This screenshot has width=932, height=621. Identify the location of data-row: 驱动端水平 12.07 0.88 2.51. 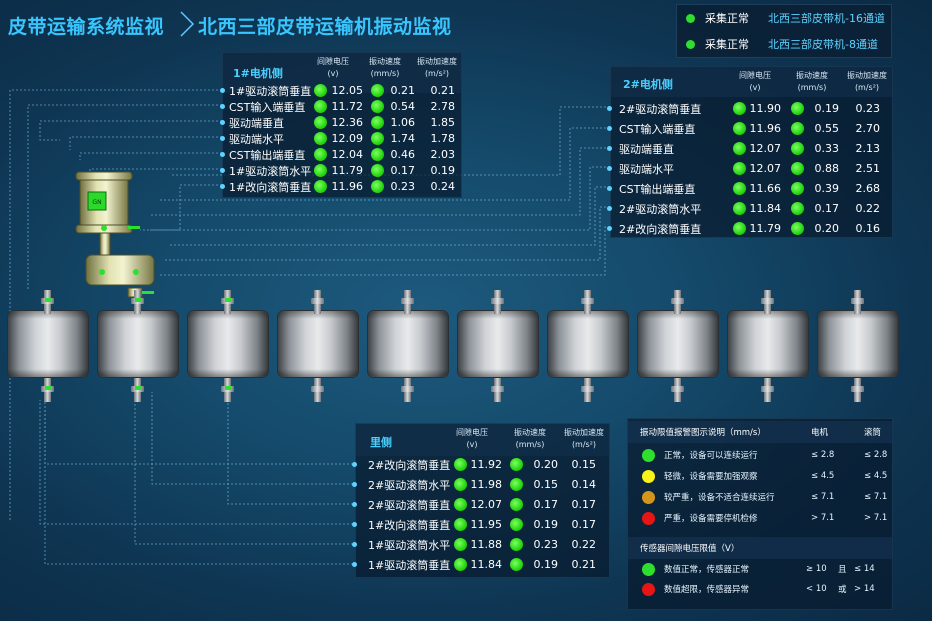
(749, 169).